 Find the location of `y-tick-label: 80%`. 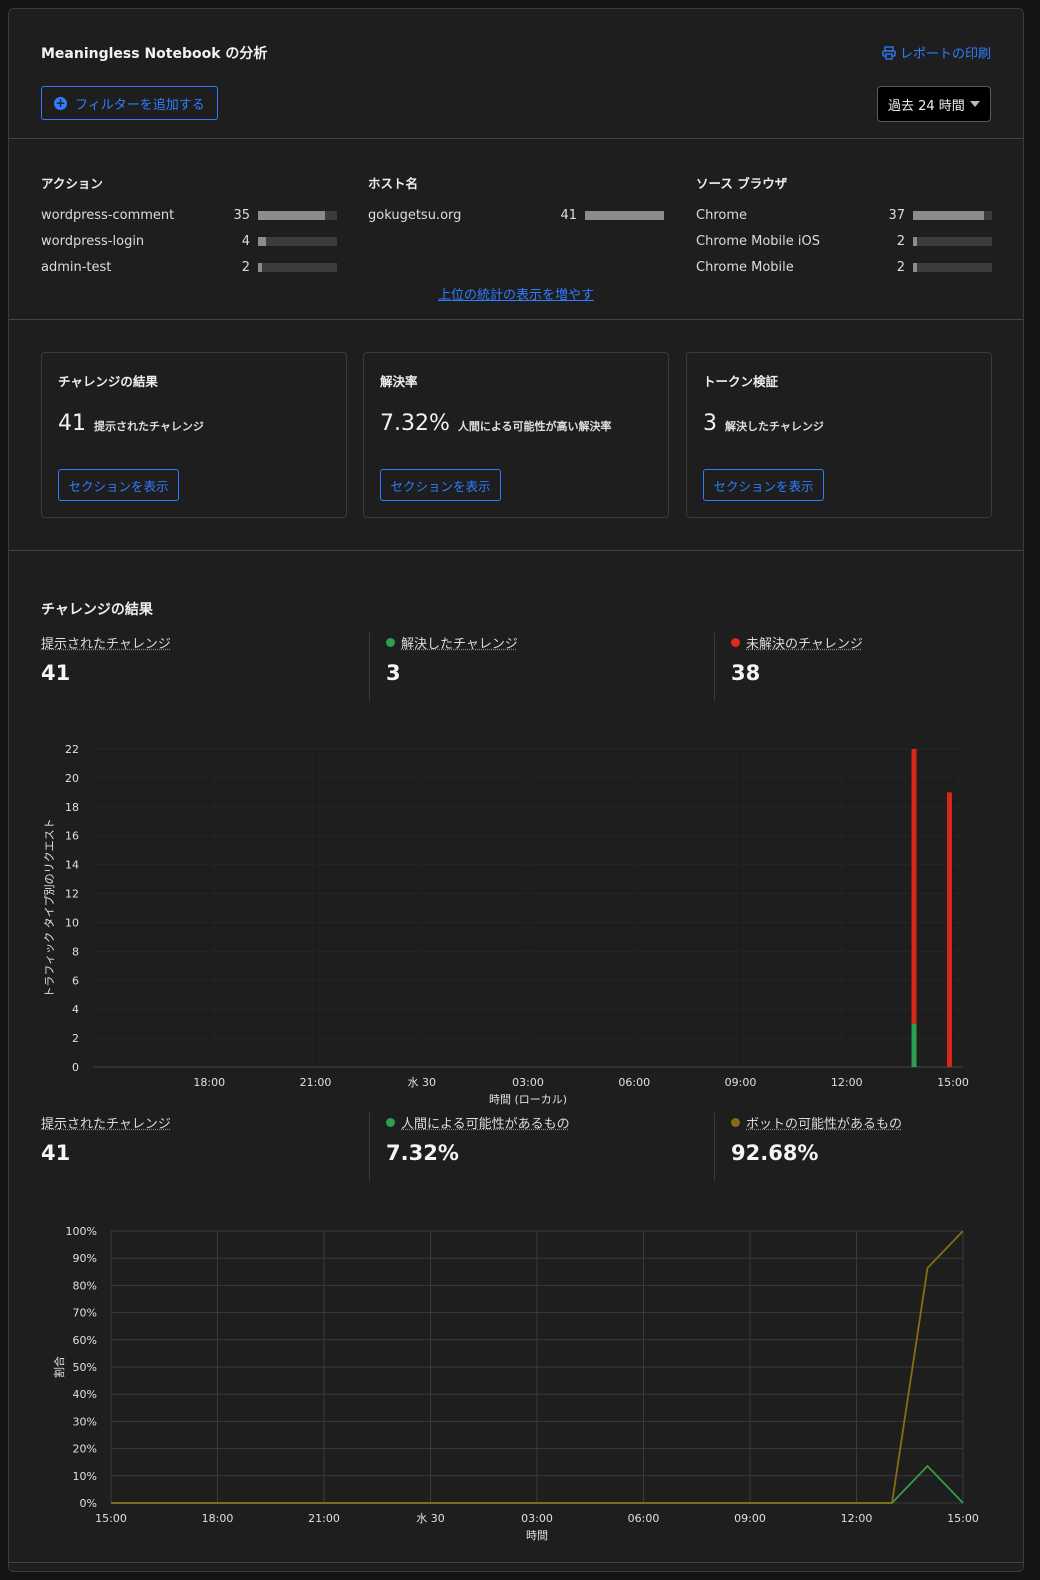

y-tick-label: 80% is located at coordinates (85, 1285).